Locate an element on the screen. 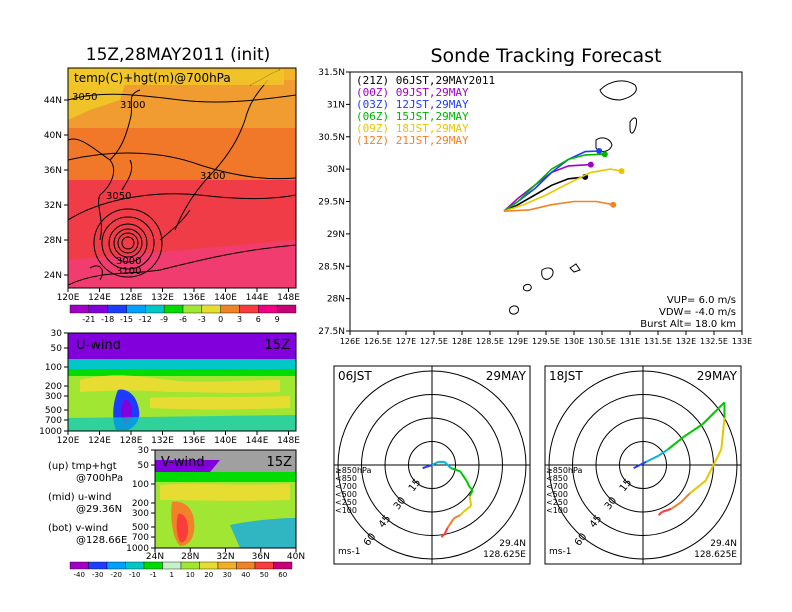  track-lon-tick-label: 126.5E is located at coordinates (378, 341).